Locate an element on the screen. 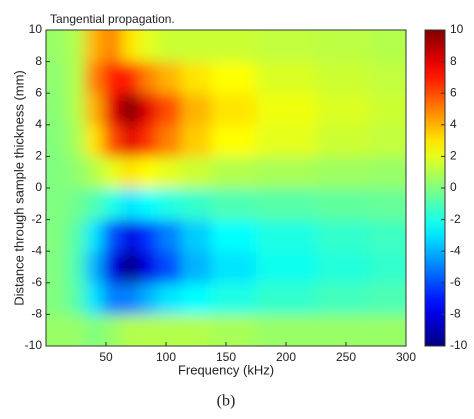 The height and width of the screenshot is (419, 474). colorbar-tick-label: -10 is located at coordinates (459, 345).